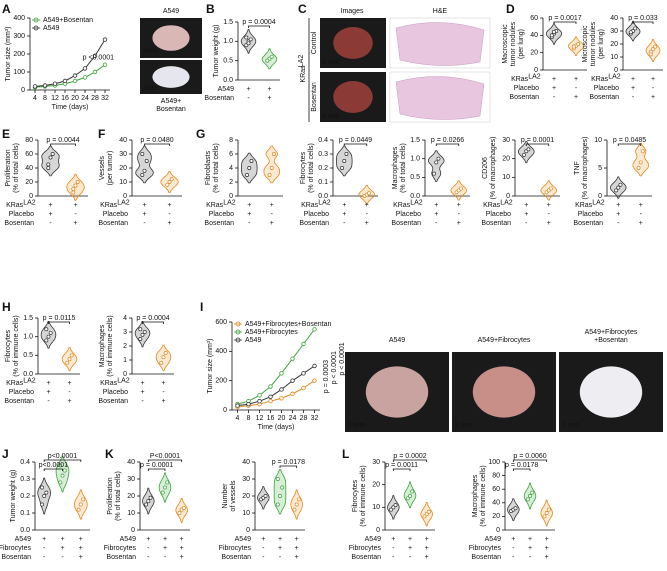  I want to click on y-tick-label: 0.0, so click(415, 196).